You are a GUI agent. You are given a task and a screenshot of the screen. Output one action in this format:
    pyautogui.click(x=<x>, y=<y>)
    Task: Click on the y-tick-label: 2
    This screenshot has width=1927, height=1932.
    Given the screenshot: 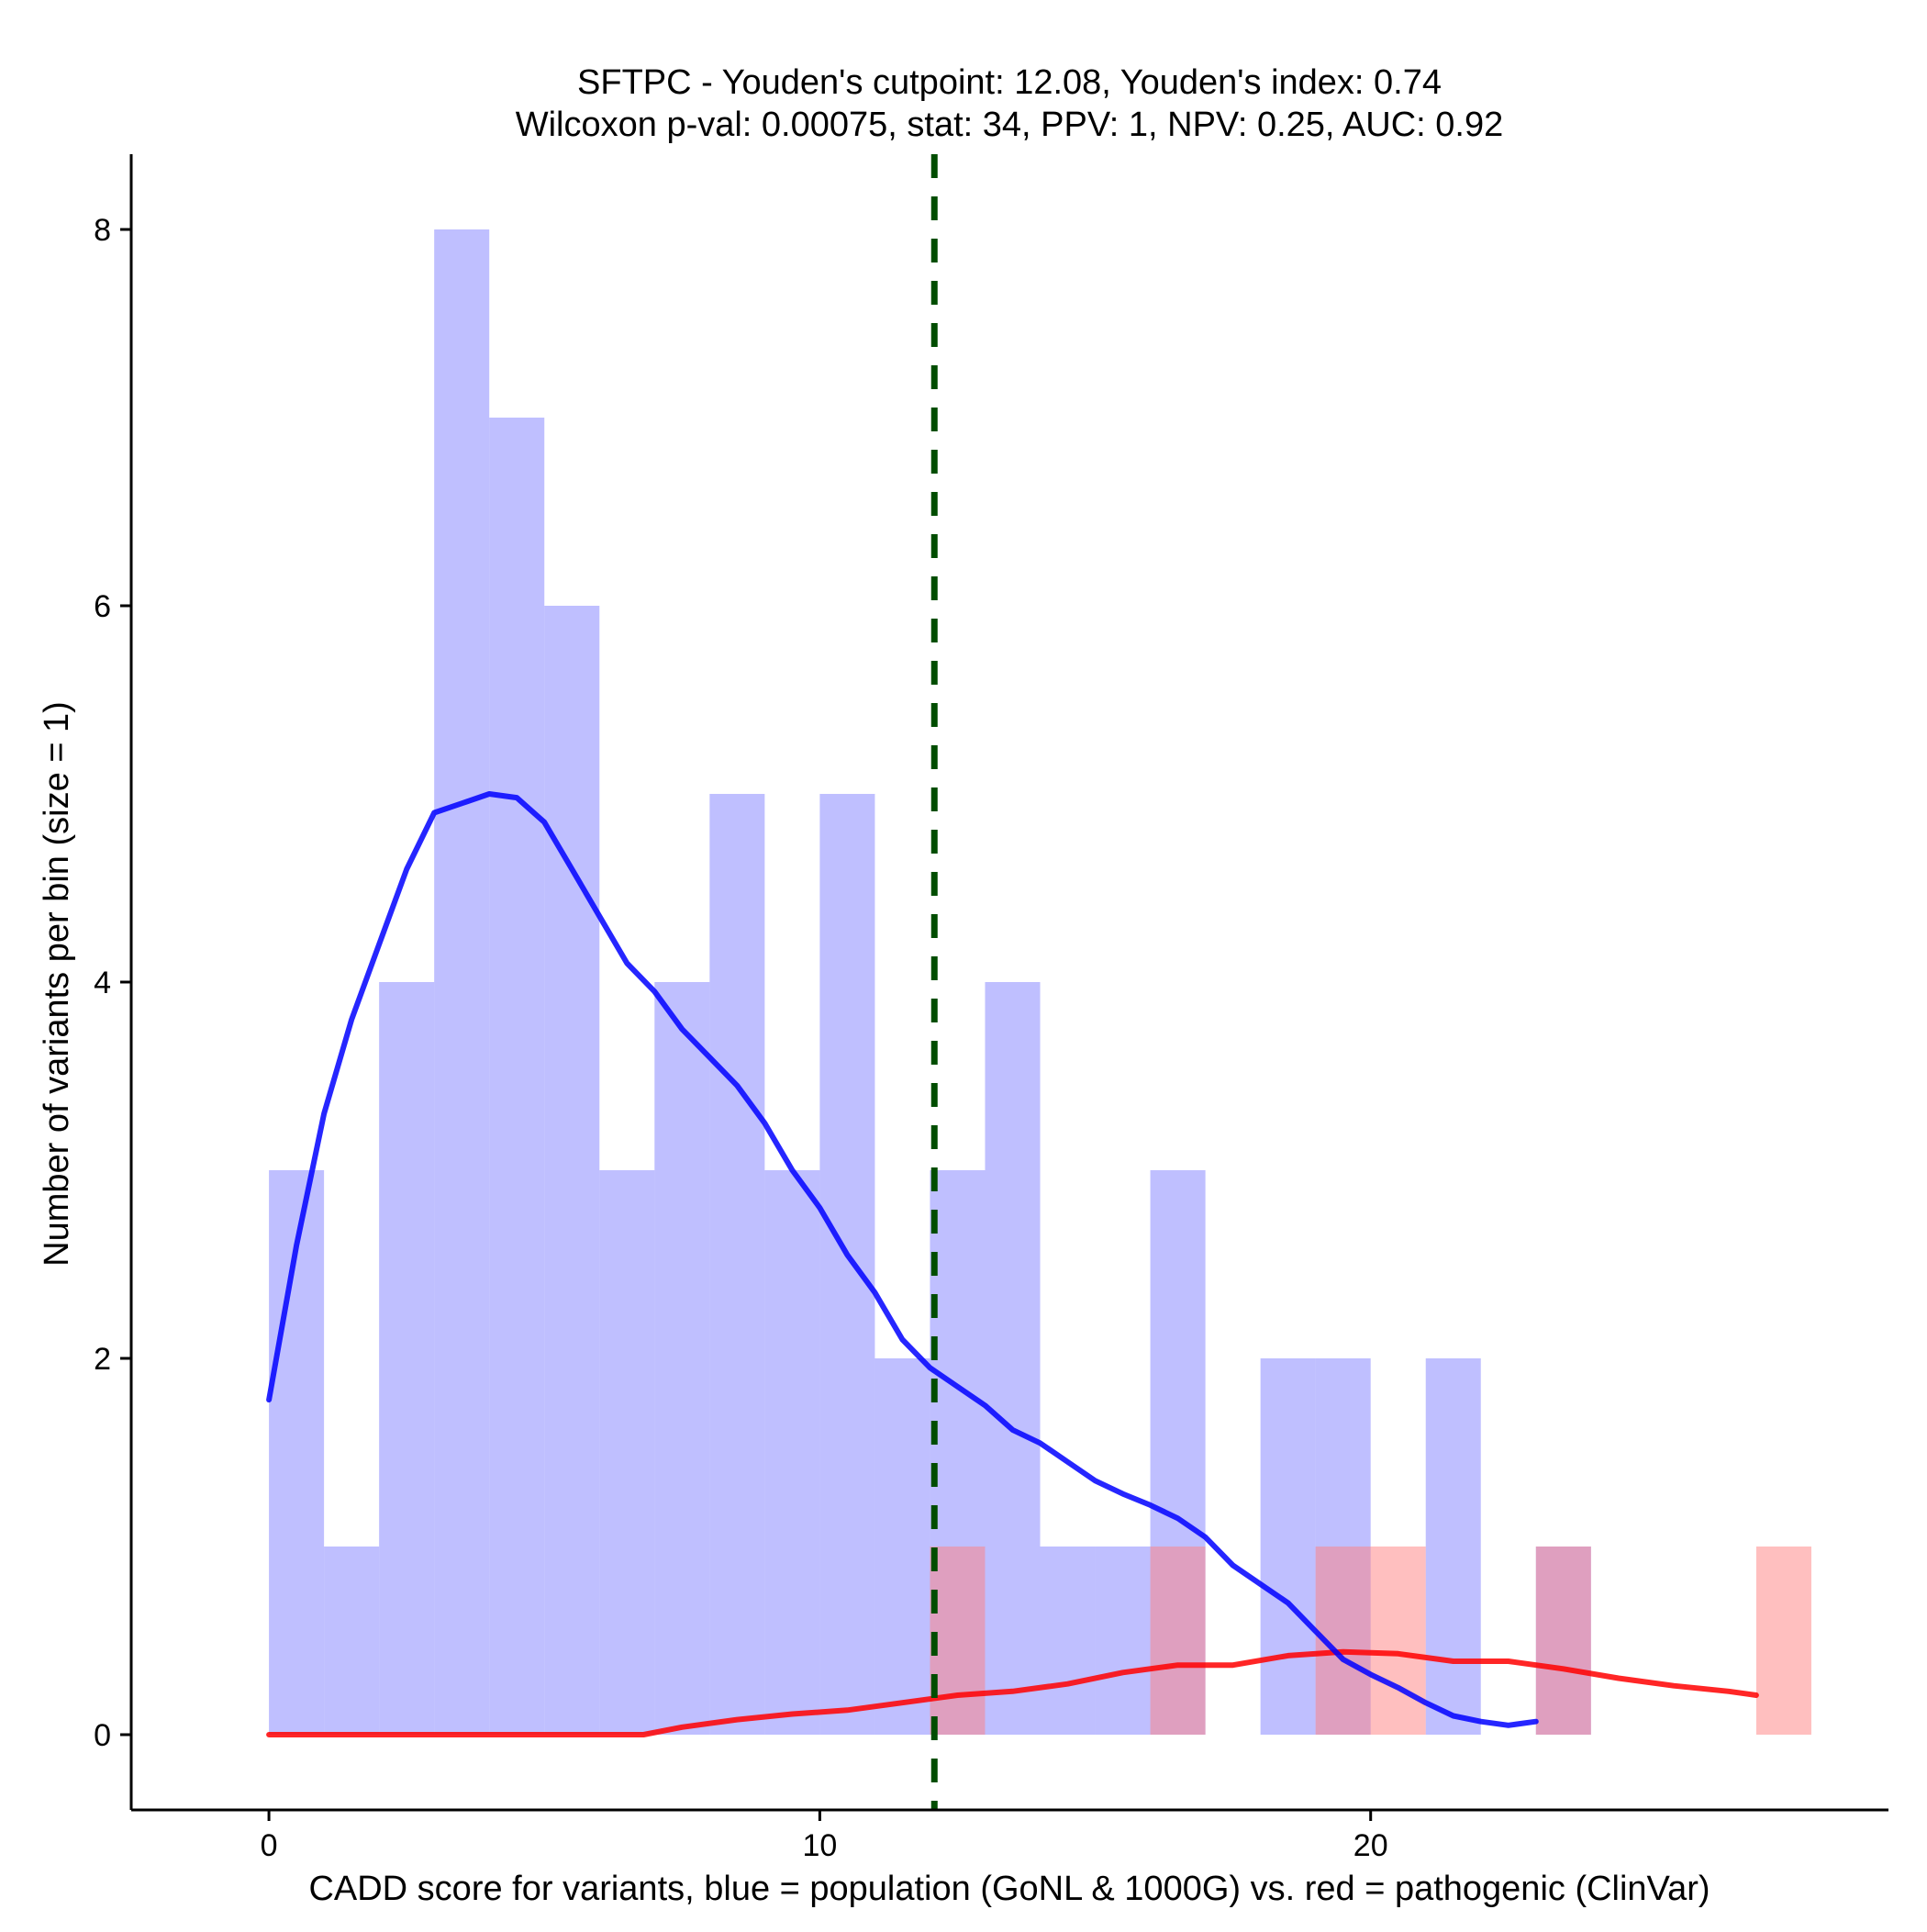 What is the action you would take?
    pyautogui.click(x=102, y=1359)
    